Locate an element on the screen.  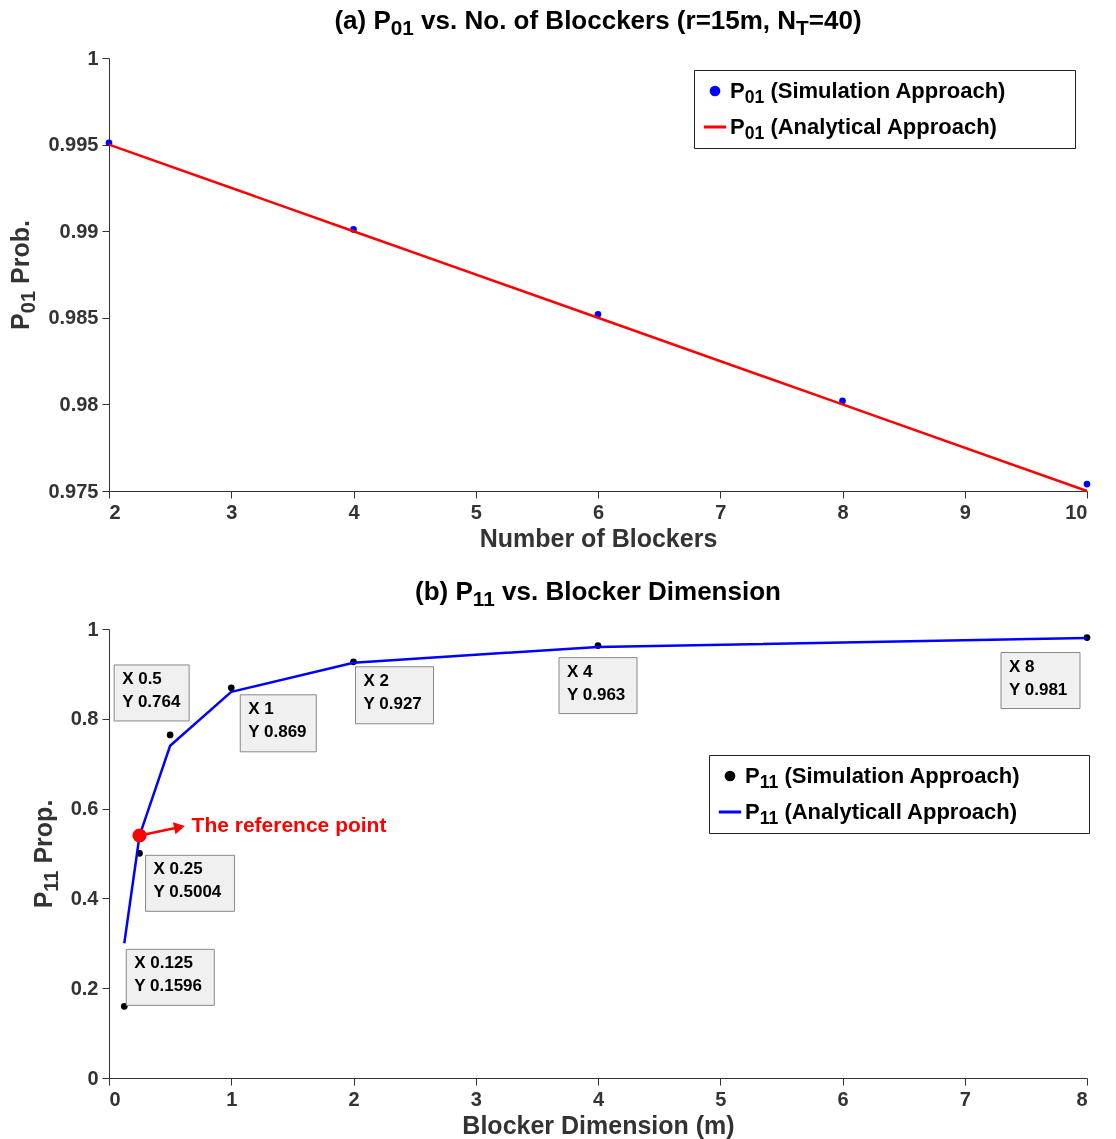
data-label: X 0.25 Y 0.5004 is located at coordinates (187, 880).